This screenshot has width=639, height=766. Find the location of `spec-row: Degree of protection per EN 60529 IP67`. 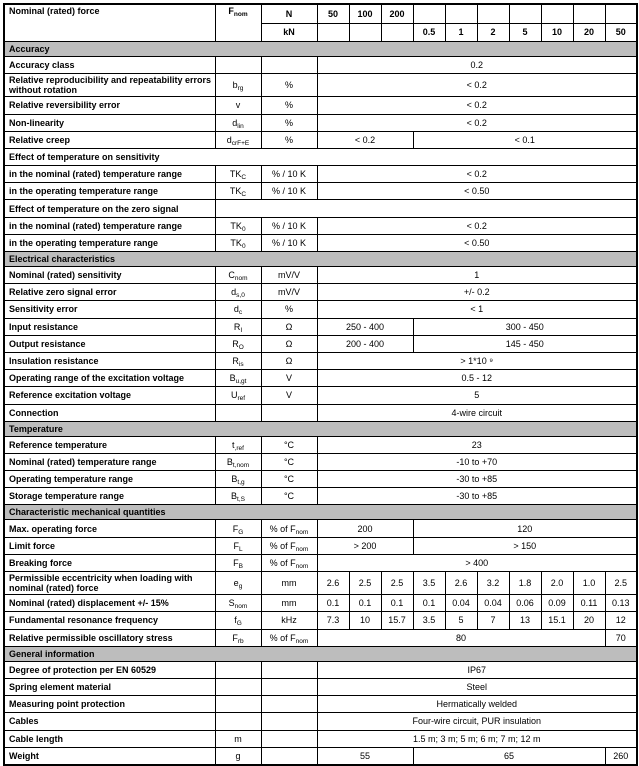

spec-row: Degree of protection per EN 60529 IP67 is located at coordinates (320, 669).